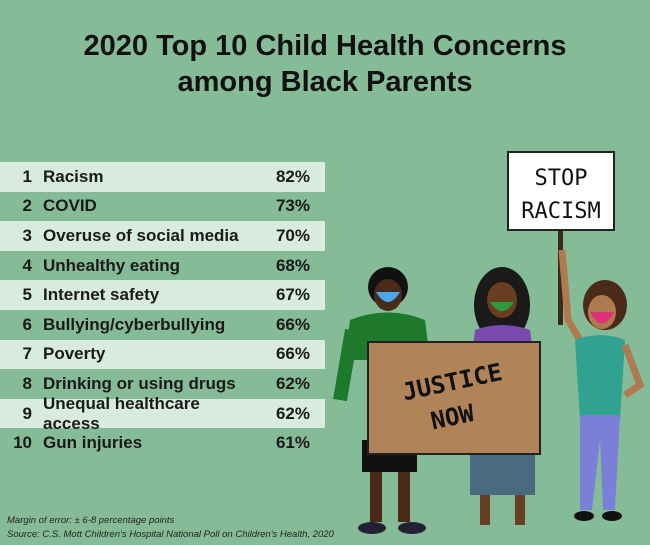 This screenshot has height=545, width=650. Describe the element at coordinates (292, 295) in the screenshot. I see `concern-percent: 67%` at that location.